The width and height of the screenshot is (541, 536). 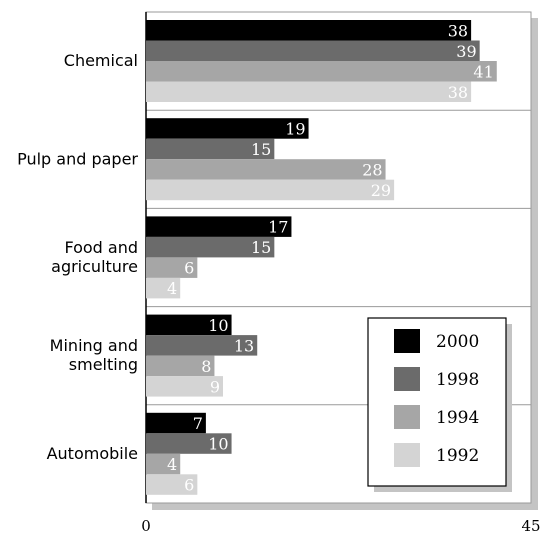 What do you see at coordinates (457, 456) in the screenshot?
I see `legend-label-1992: 1992` at bounding box center [457, 456].